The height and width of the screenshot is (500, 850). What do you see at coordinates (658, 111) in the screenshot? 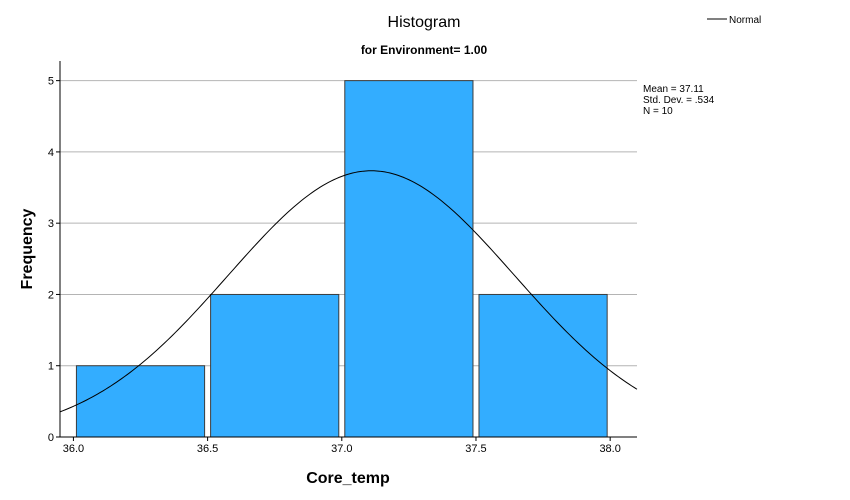
I see `stat-n: N = 10` at bounding box center [658, 111].